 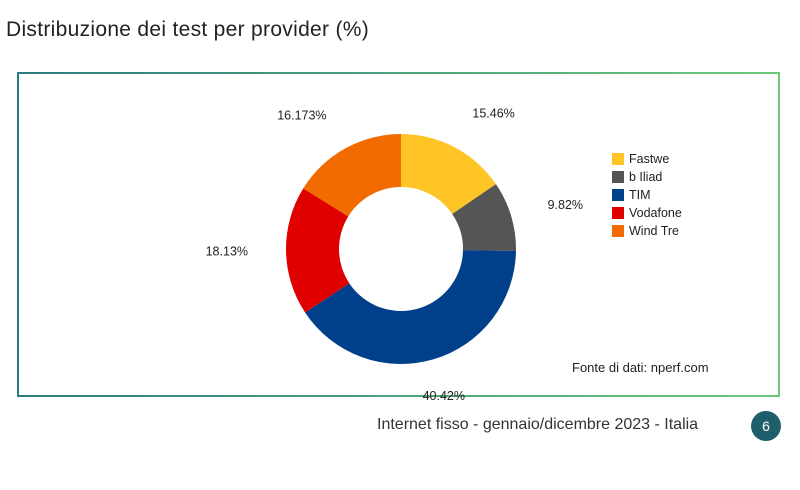 What do you see at coordinates (448, 174) in the screenshot?
I see `slice-fastweb` at bounding box center [448, 174].